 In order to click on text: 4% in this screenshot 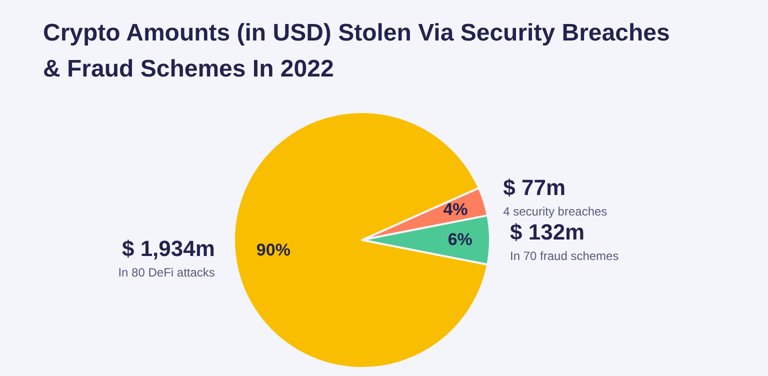, I will do `click(455, 209)`.